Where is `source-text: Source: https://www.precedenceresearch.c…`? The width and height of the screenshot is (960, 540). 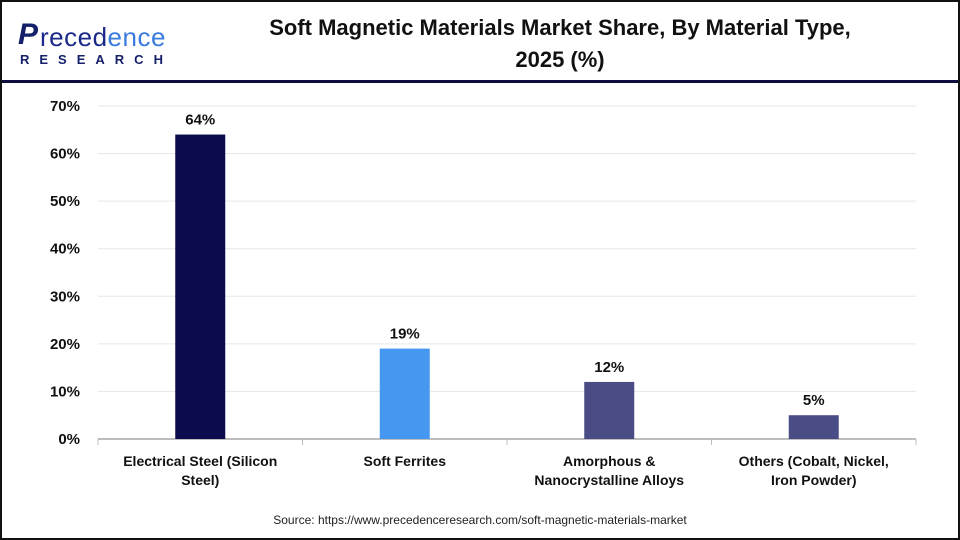
source-text: Source: https://www.precedenceresearch.c… is located at coordinates (480, 520).